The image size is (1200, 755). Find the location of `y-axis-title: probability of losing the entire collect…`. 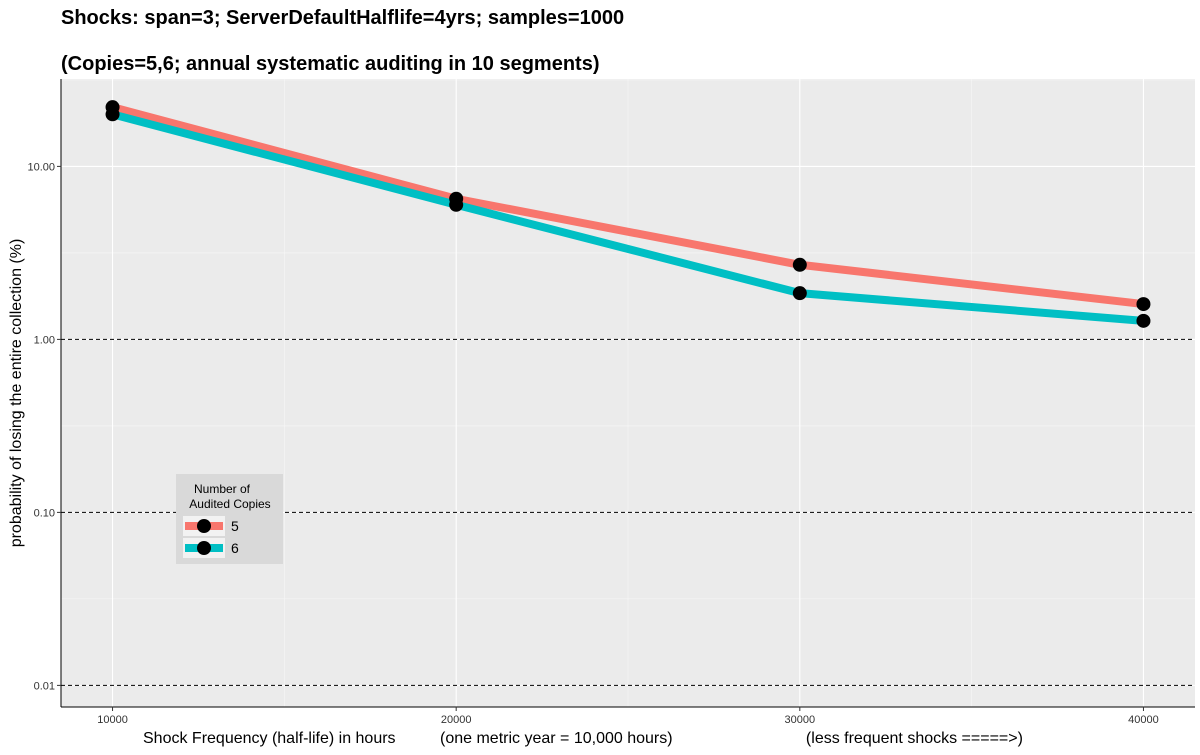

y-axis-title: probability of losing the entire collect… is located at coordinates (16, 393).